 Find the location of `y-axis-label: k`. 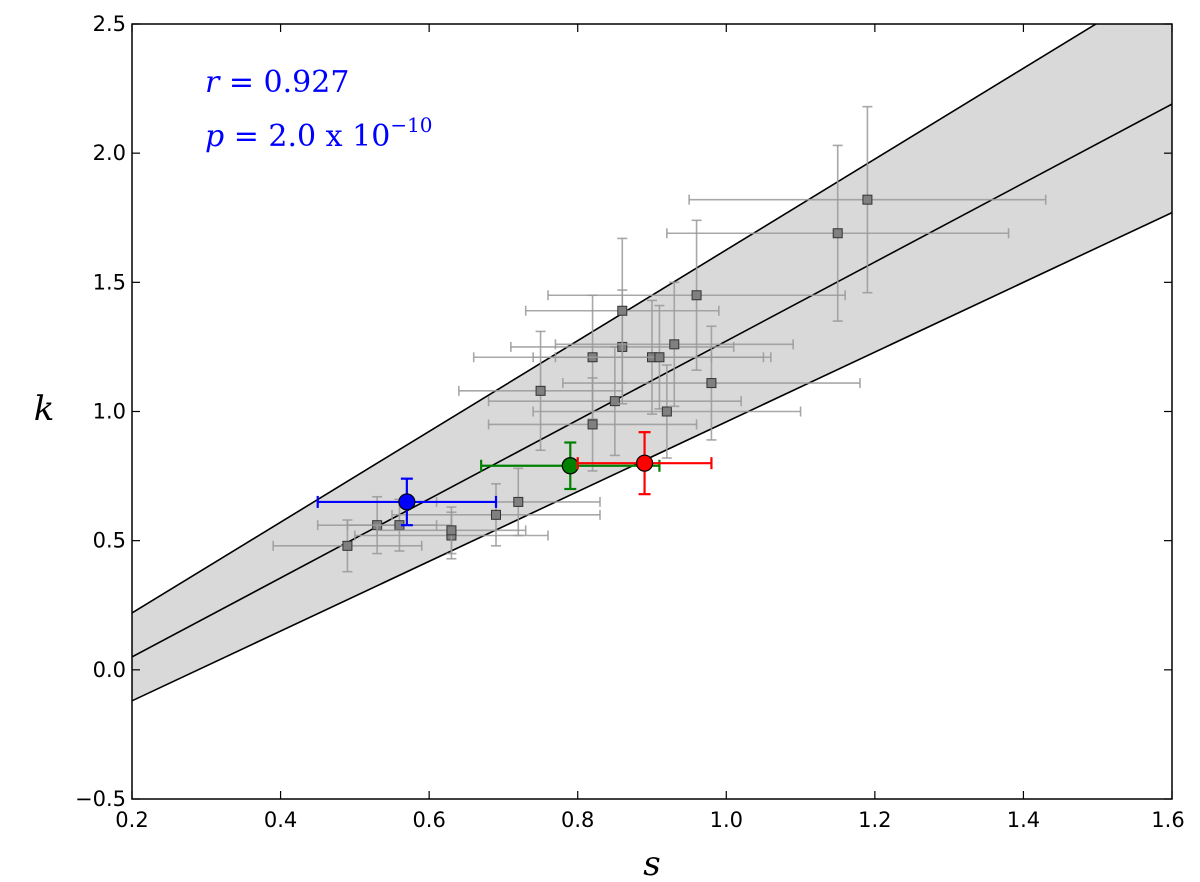

y-axis-label: k is located at coordinates (44, 409).